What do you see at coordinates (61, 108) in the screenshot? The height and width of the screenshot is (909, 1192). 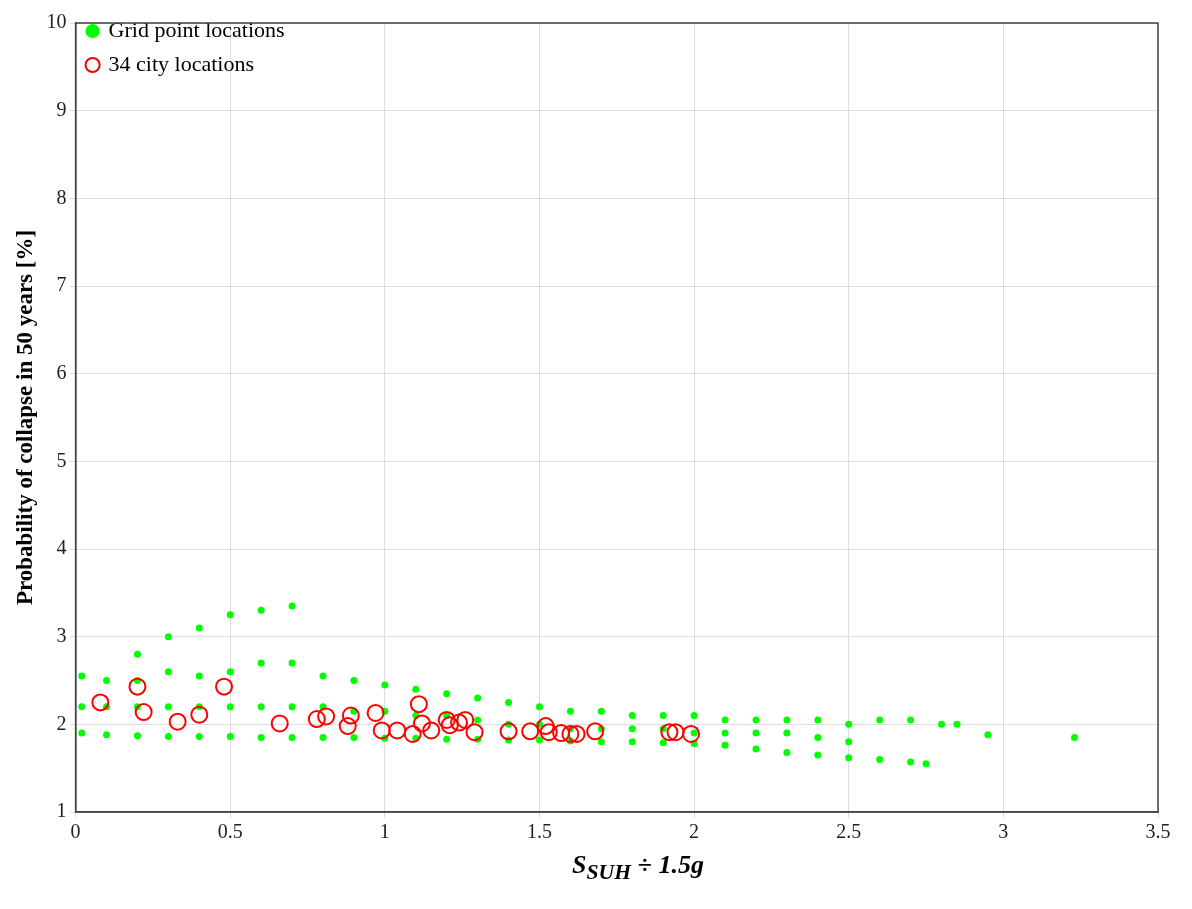 I see `y-tick-label: 9` at bounding box center [61, 108].